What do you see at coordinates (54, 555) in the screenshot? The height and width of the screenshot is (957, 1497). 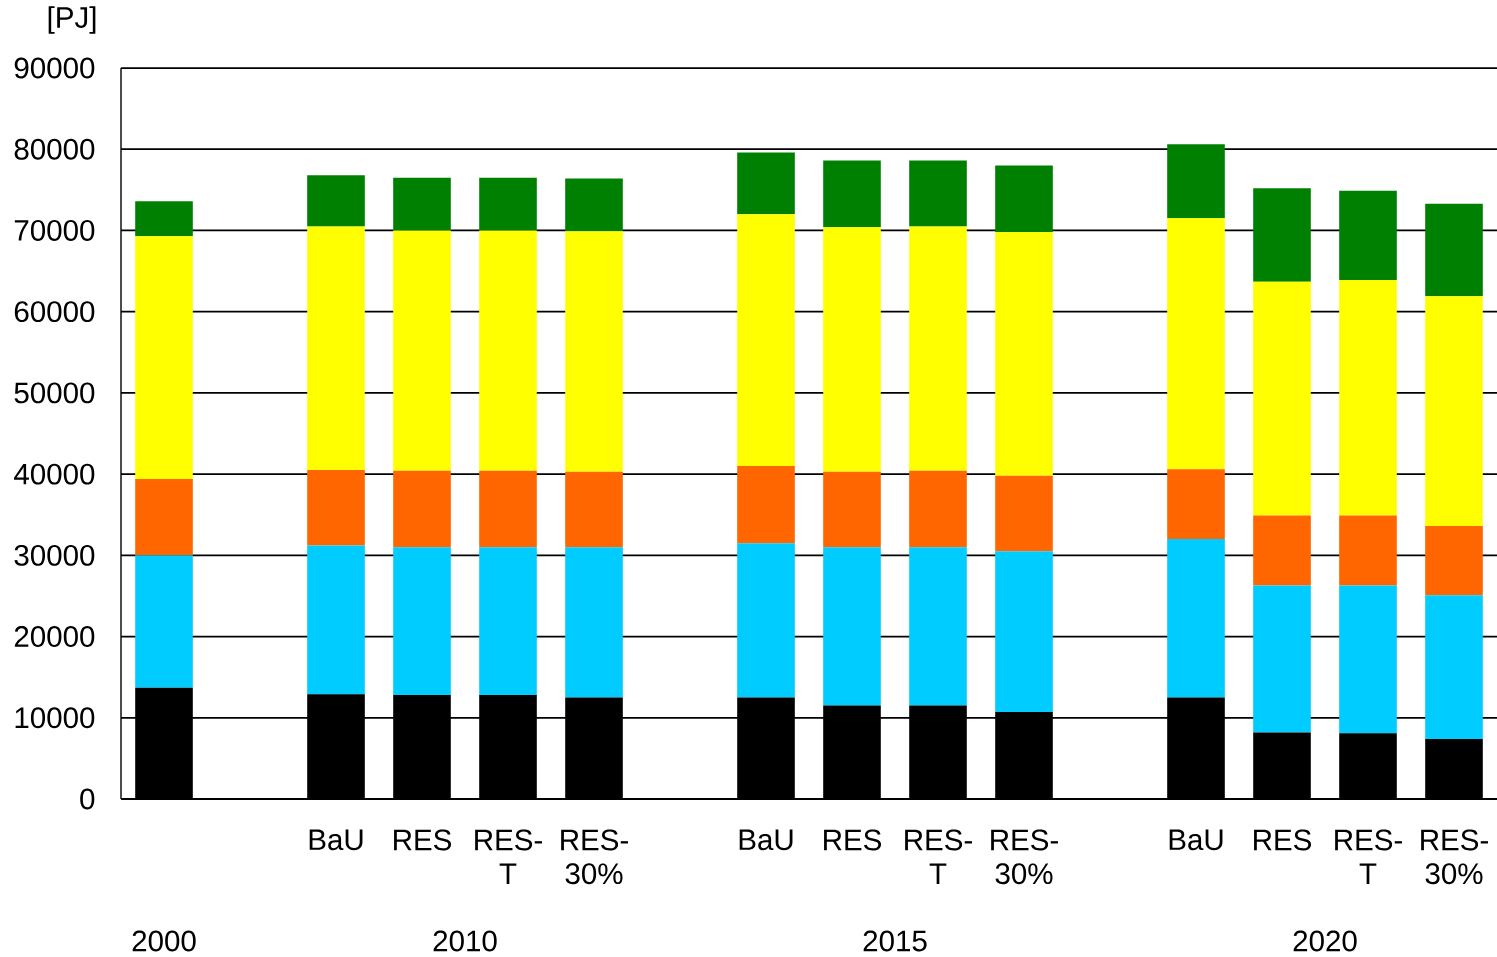 I see `y-tick-label: 30000` at bounding box center [54, 555].